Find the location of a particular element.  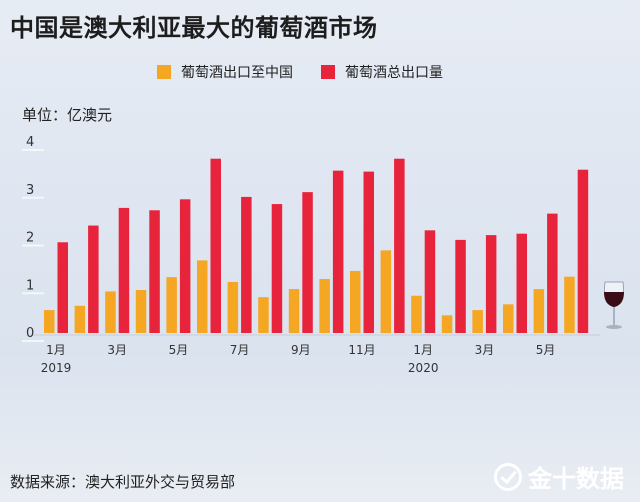

legend-swatch-china is located at coordinates (164, 72).